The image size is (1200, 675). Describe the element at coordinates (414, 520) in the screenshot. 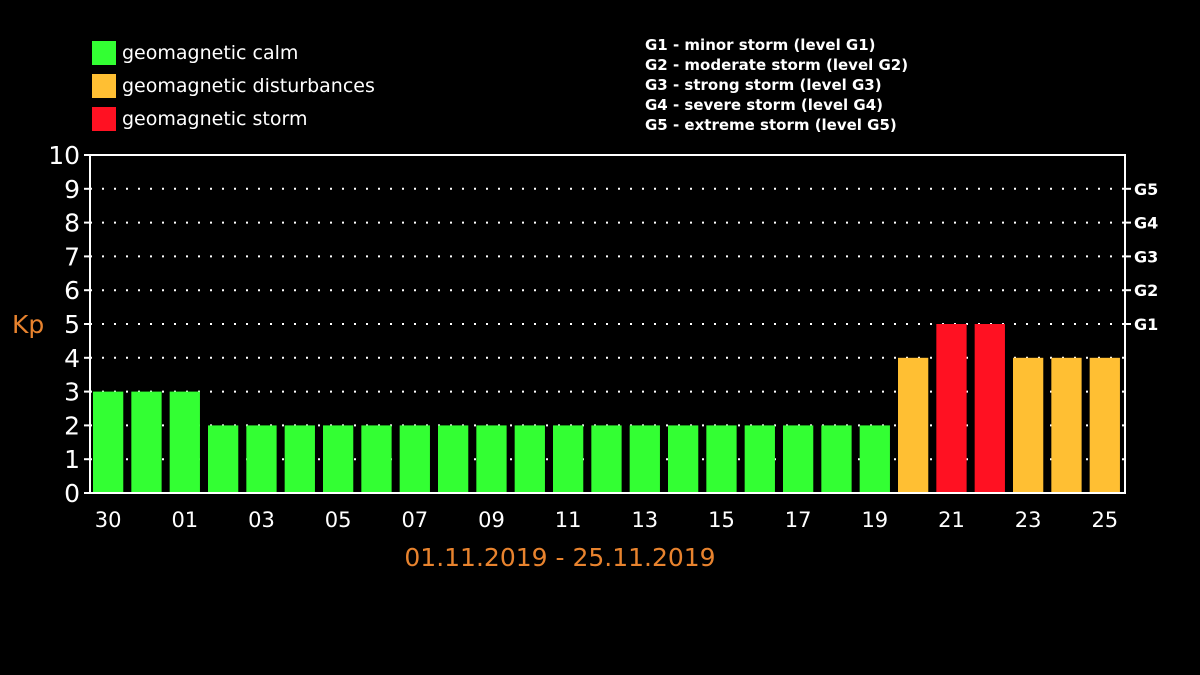

I see `x-tick-label: 07` at that location.